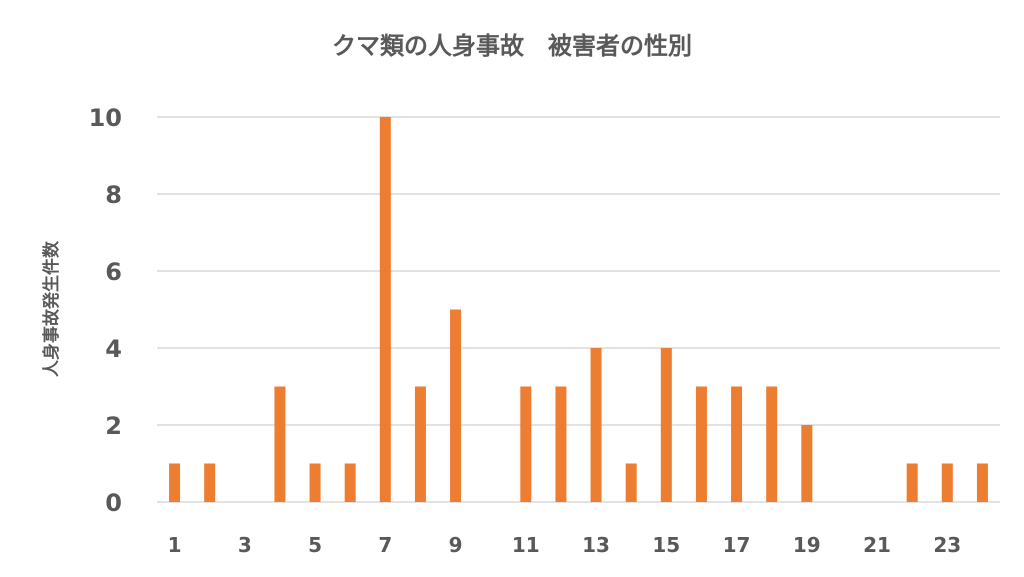 Image resolution: width=1024 pixels, height=577 pixels. Describe the element at coordinates (565, 545) in the screenshot. I see `x-tick-labels: 1 3 5 7 9 11 13 15 17 19 21 23` at that location.